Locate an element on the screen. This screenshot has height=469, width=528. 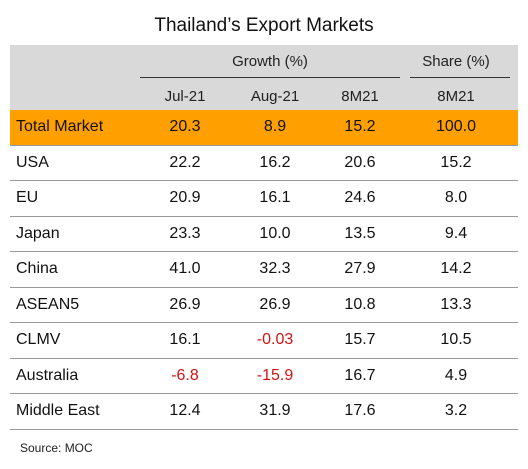
column-header-aug21: Aug-21 is located at coordinates (275, 96).